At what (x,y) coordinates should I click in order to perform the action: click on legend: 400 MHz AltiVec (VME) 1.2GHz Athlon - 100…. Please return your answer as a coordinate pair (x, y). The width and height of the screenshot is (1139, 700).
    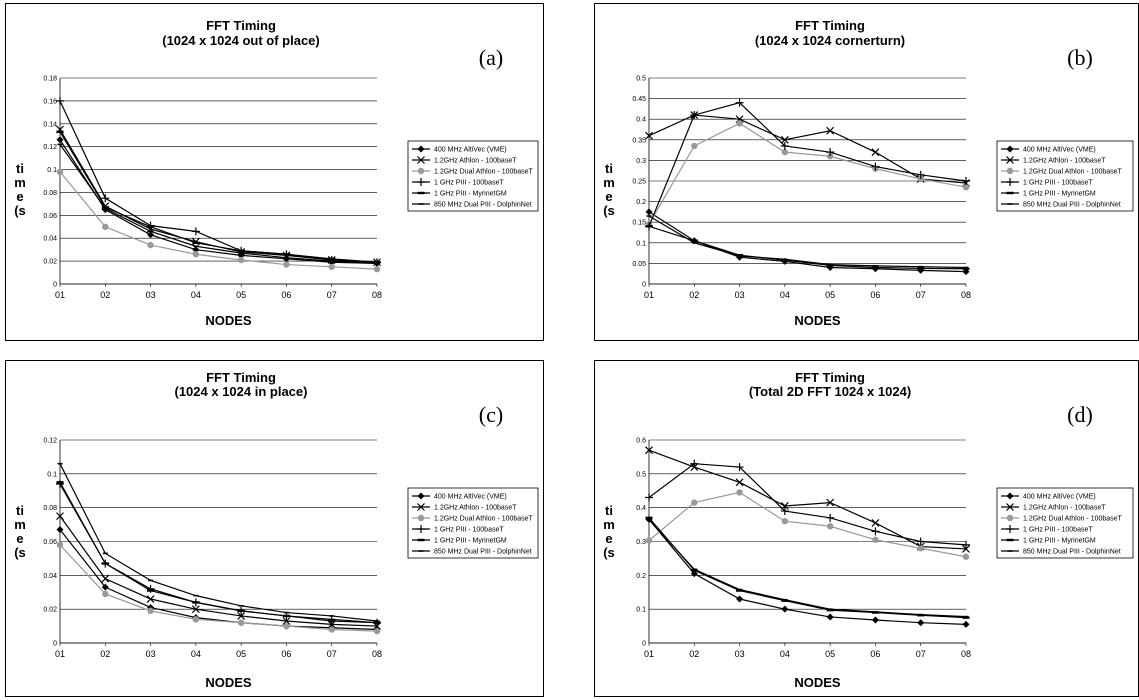
    Looking at the image, I should click on (1065, 176).